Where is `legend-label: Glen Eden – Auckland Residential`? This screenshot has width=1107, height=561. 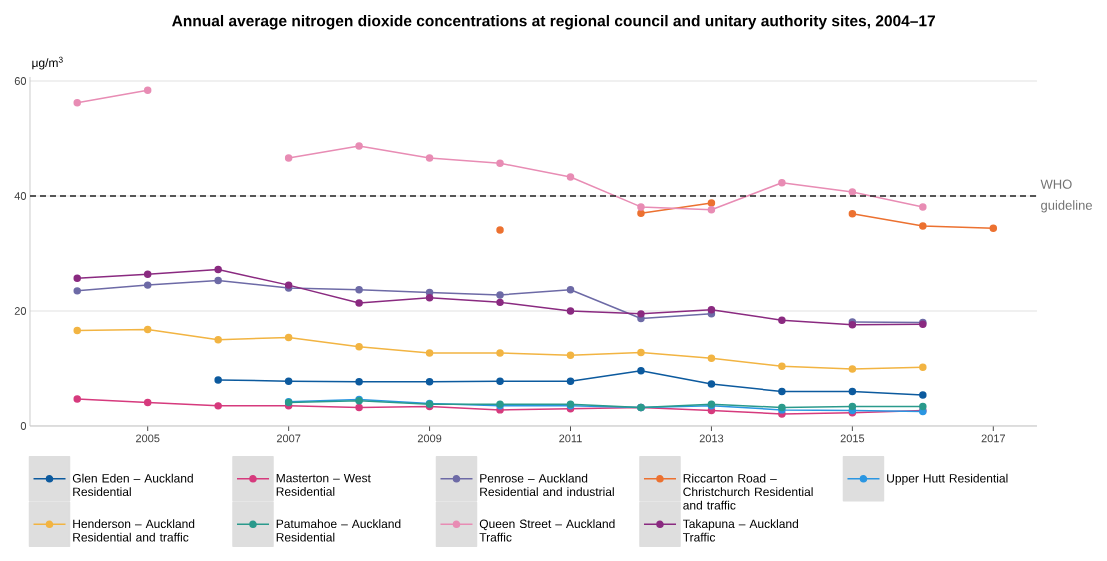 legend-label: Glen Eden – Auckland Residential is located at coordinates (132, 485).